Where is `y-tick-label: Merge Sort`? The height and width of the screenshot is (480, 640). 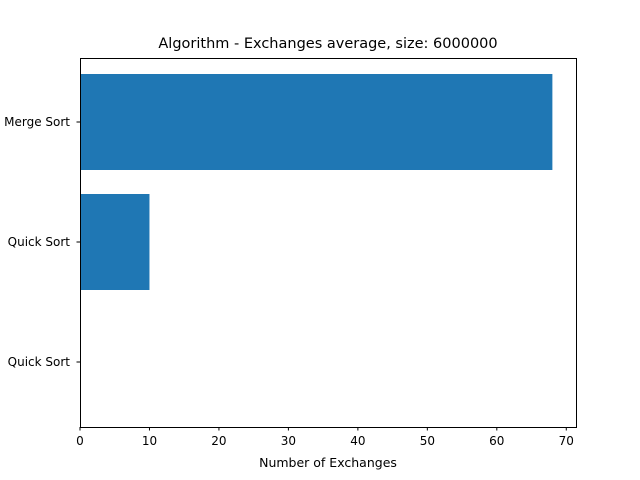
y-tick-label: Merge Sort is located at coordinates (37, 122).